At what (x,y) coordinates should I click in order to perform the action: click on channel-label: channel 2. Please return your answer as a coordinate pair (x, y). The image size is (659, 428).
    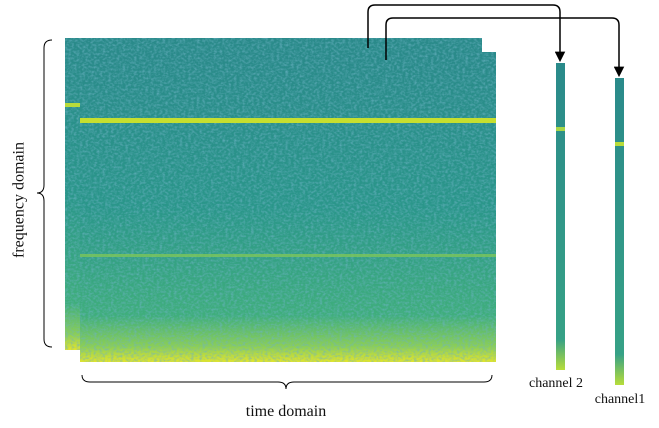
    Looking at the image, I should click on (556, 383).